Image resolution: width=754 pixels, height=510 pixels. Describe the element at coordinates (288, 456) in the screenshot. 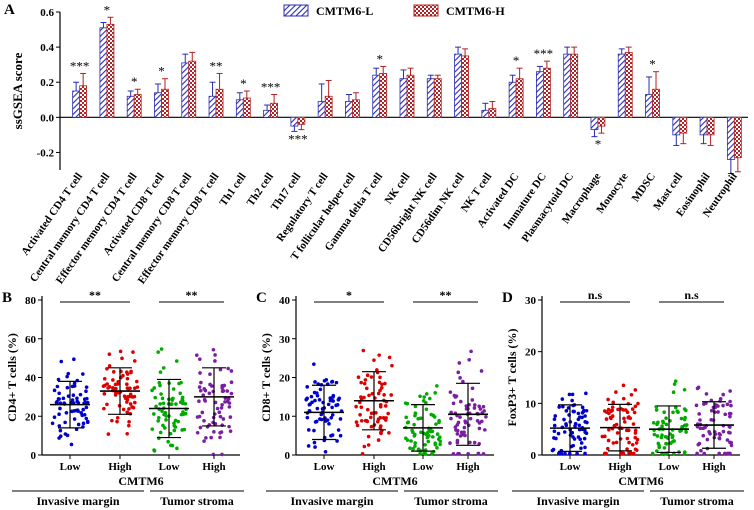

I see `y-tick-label: 0` at that location.